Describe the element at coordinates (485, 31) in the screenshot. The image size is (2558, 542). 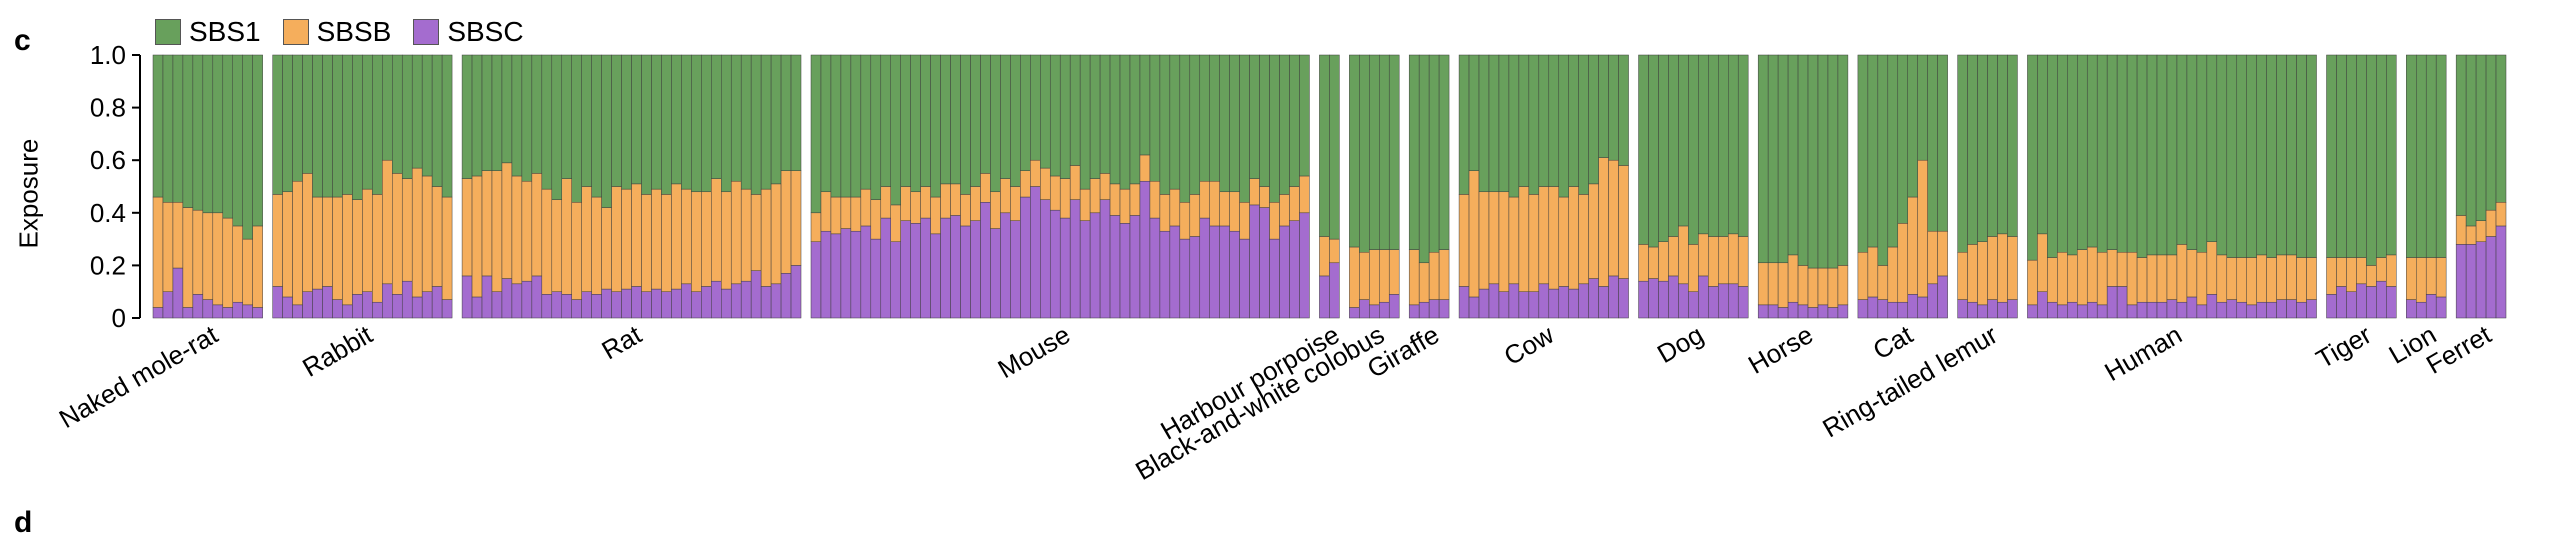
I see `legend-label-sbsc: SBSC` at that location.